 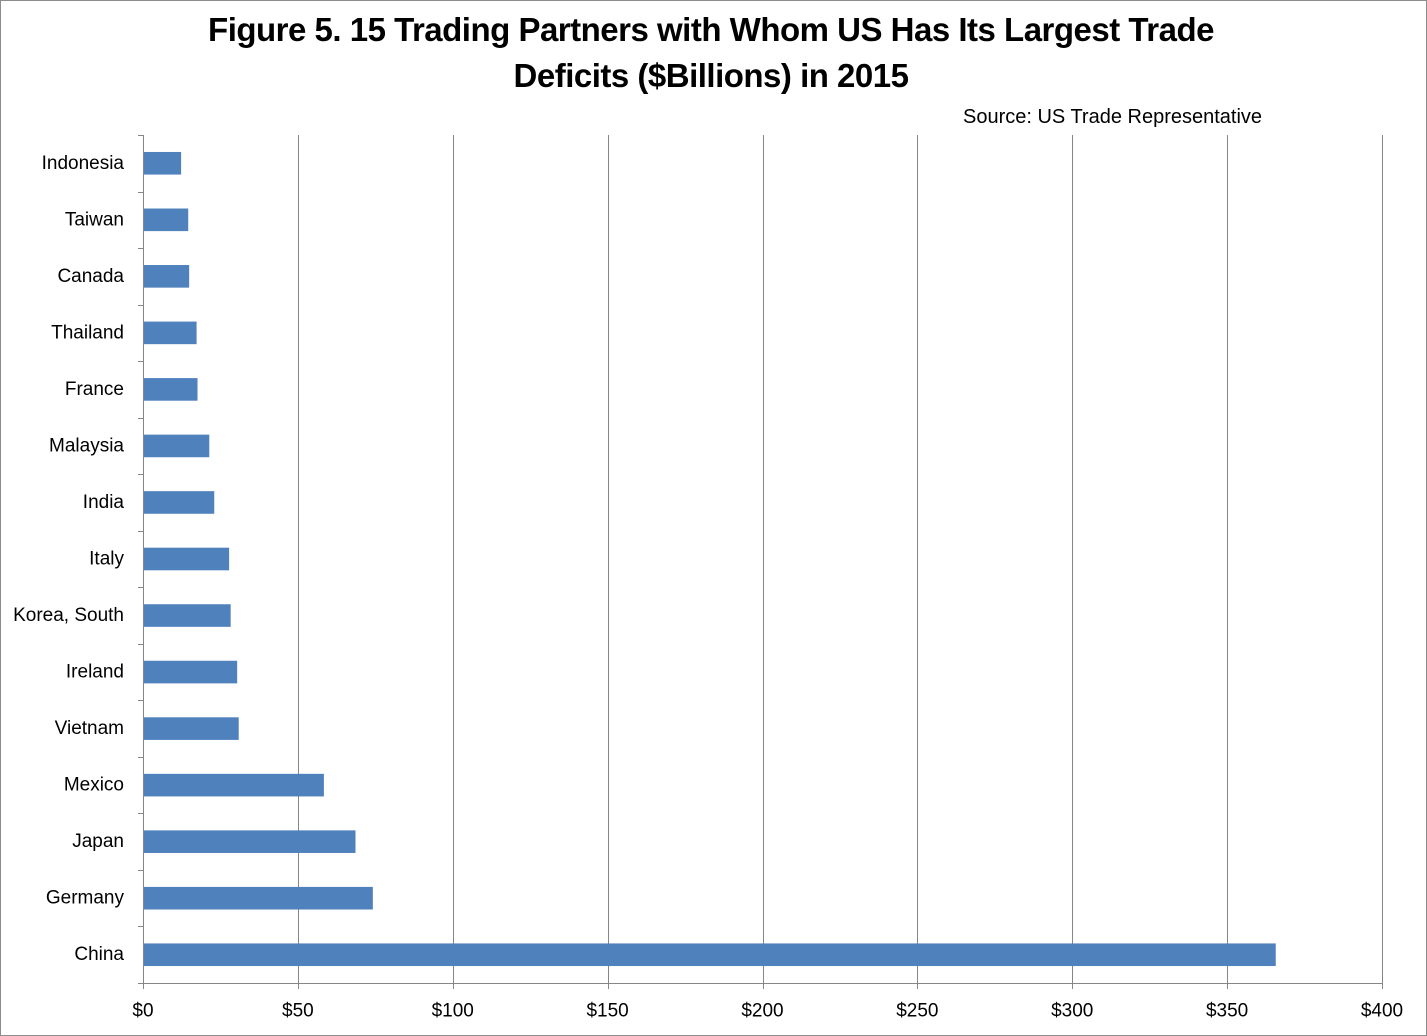 I want to click on y-tick-label: Japan, so click(x=98, y=841).